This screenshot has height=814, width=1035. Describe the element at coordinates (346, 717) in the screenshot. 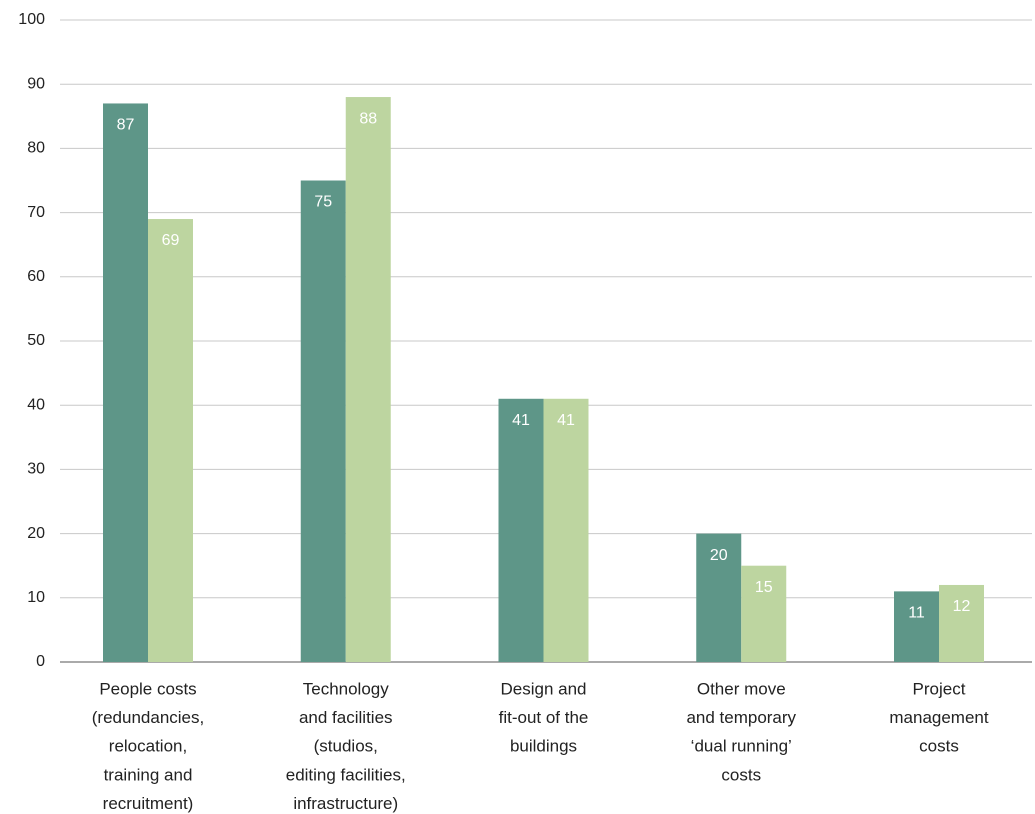

I see `x-tick-label: and facilities` at that location.